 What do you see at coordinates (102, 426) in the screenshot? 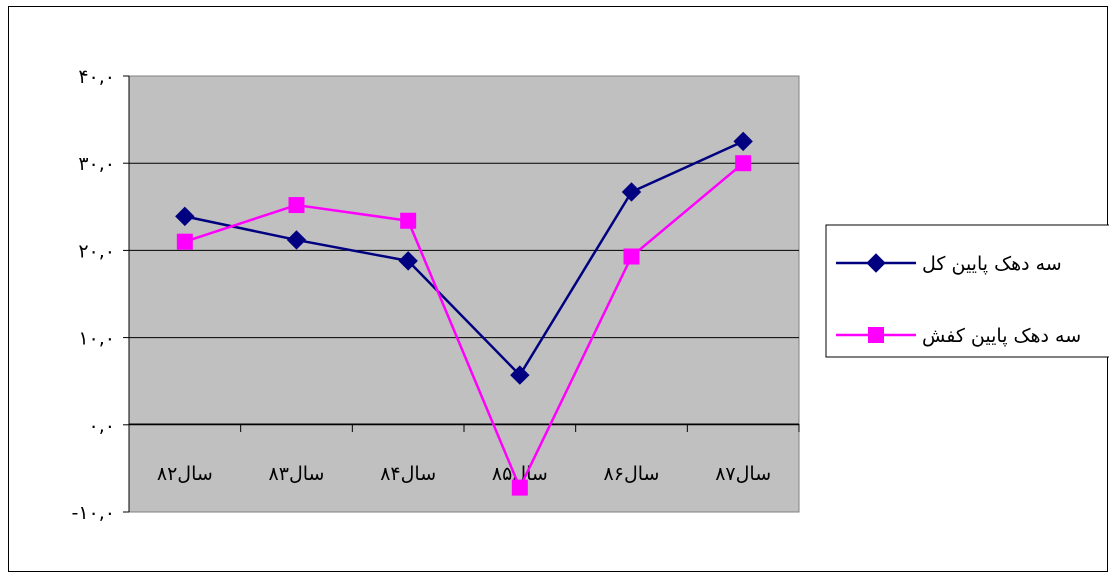
I see `y-tick-label: ۰,۰` at bounding box center [102, 426].